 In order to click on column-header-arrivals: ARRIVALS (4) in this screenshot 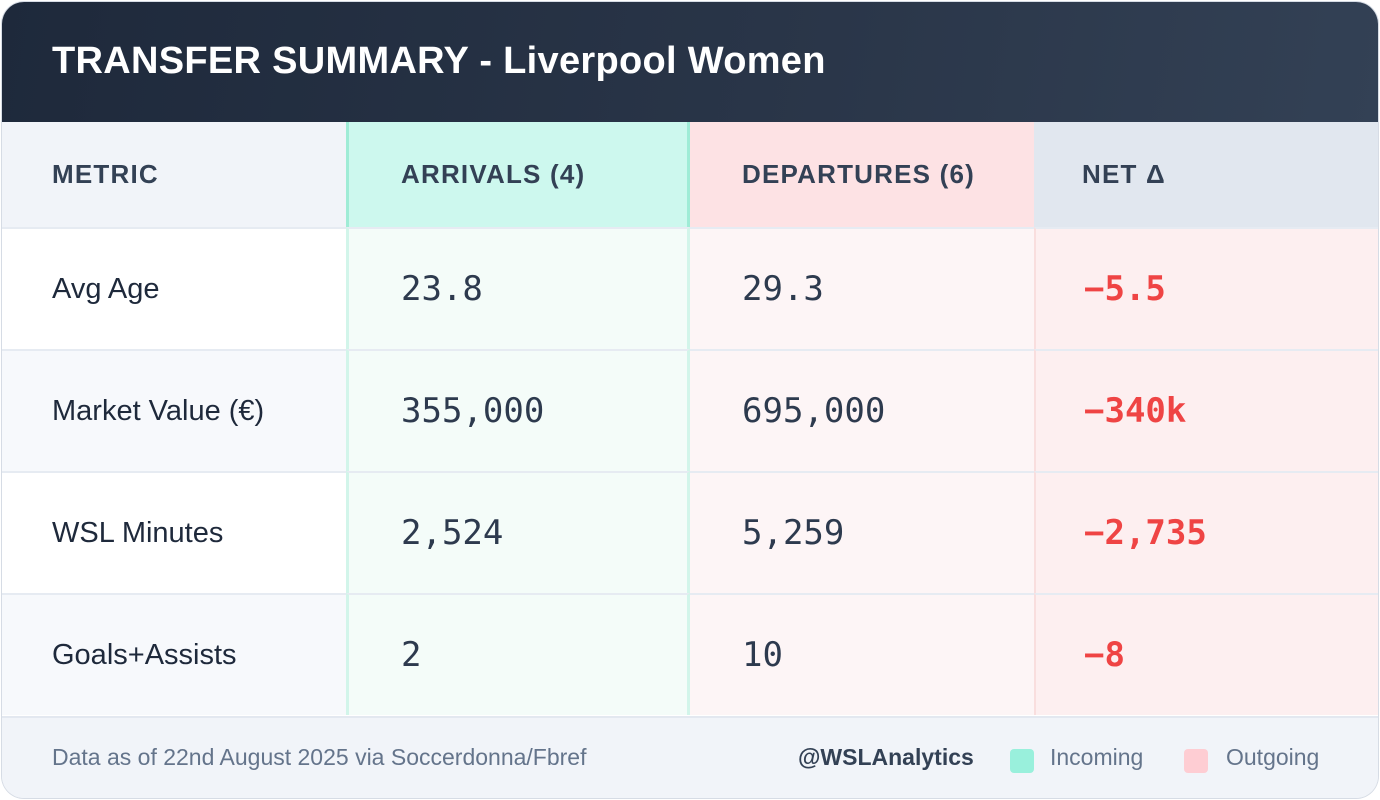, I will do `click(518, 174)`.